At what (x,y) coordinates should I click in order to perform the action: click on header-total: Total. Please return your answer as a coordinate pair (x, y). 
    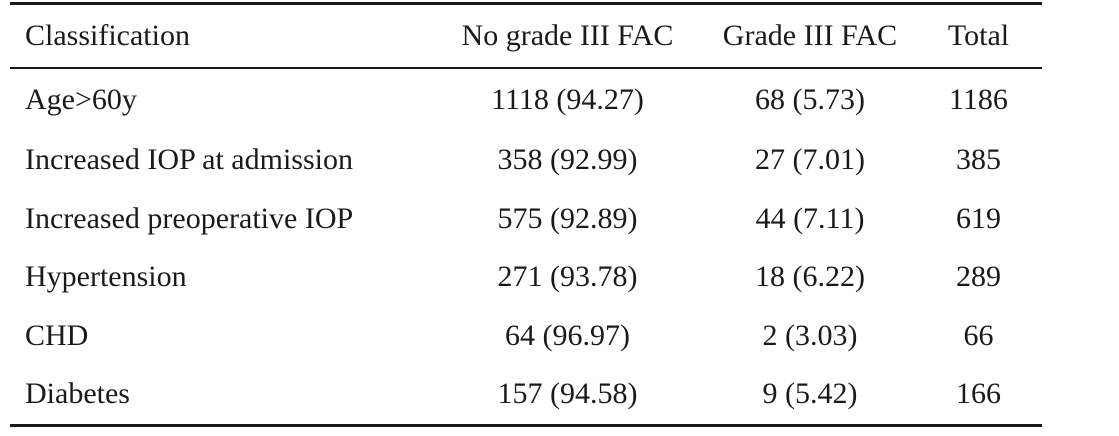
    Looking at the image, I should click on (978, 35).